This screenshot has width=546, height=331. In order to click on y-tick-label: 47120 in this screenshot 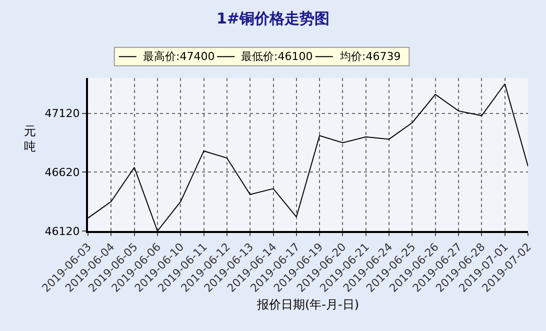, I will do `click(62, 113)`.